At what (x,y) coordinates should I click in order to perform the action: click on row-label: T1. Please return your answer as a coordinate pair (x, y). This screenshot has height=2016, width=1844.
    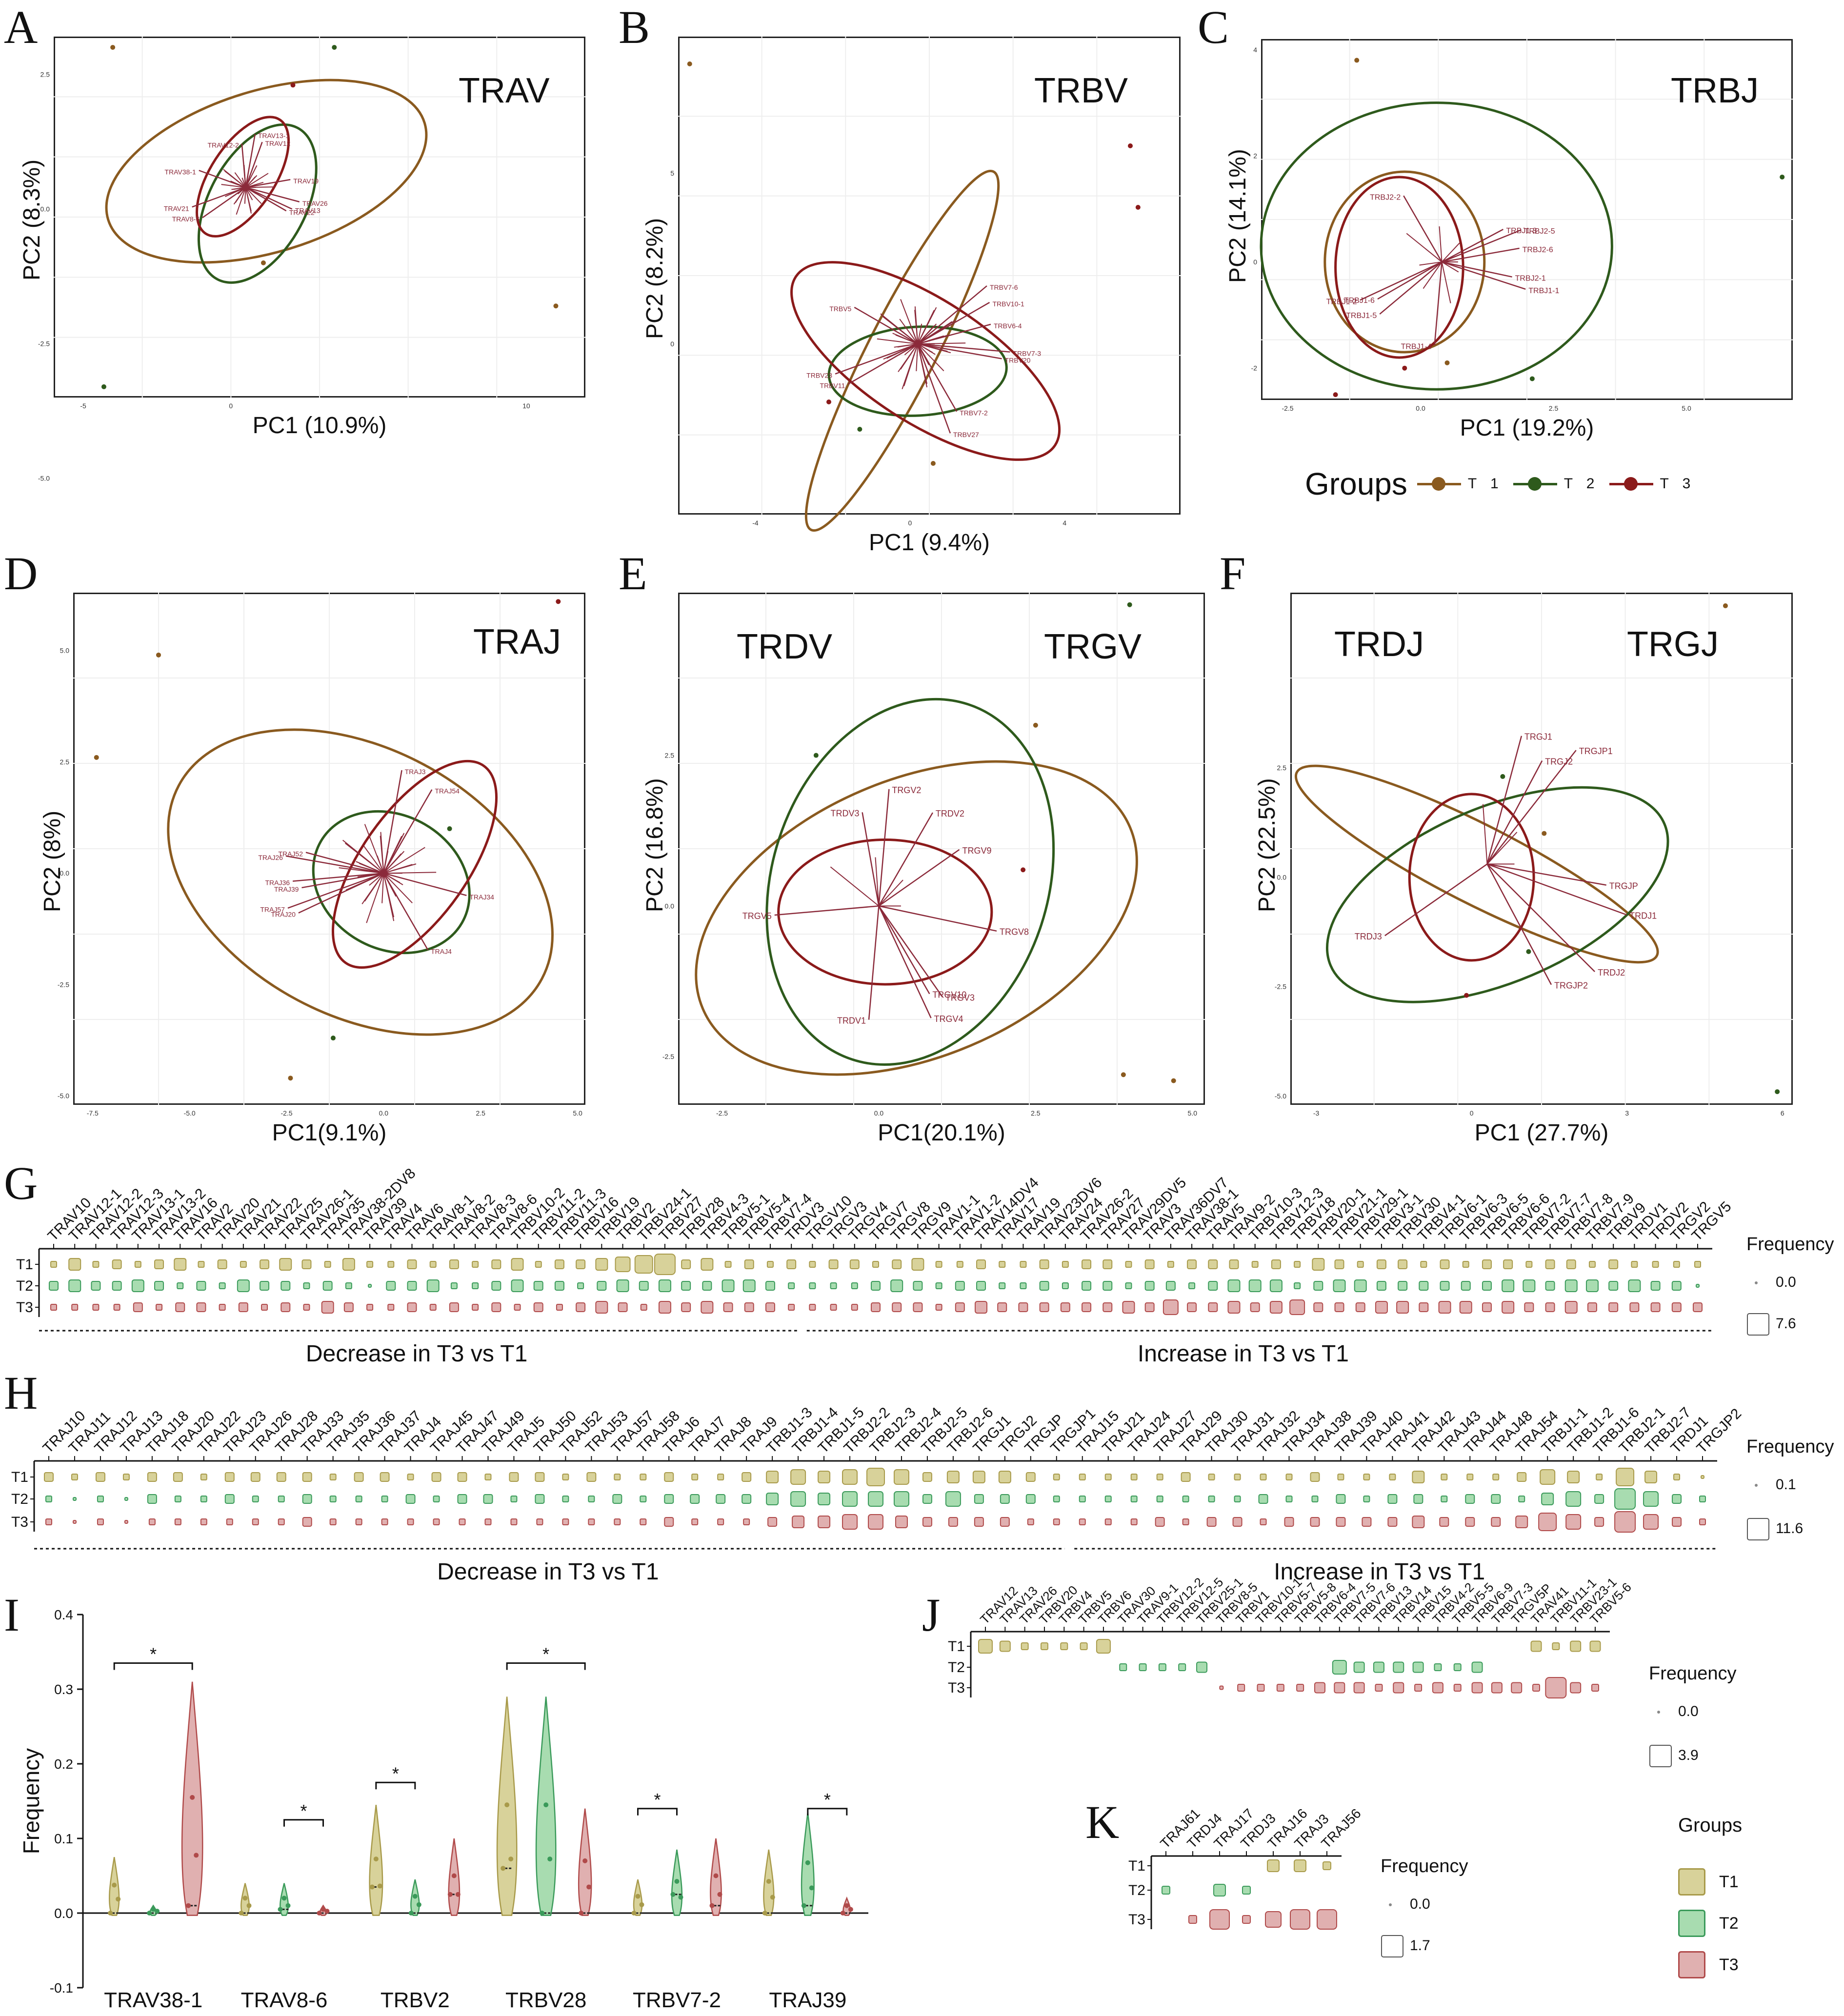
    Looking at the image, I should click on (956, 1647).